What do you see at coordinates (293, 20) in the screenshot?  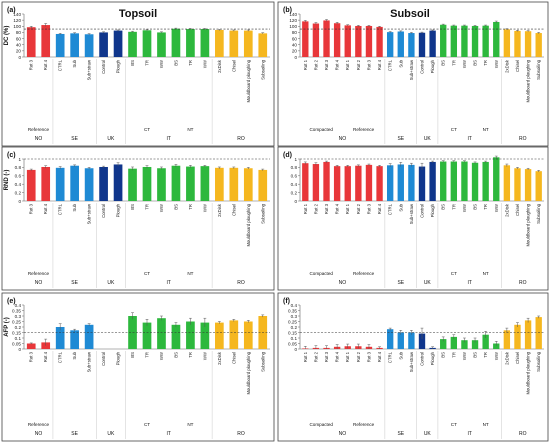 I see `y-tick-label: 120` at bounding box center [293, 20].